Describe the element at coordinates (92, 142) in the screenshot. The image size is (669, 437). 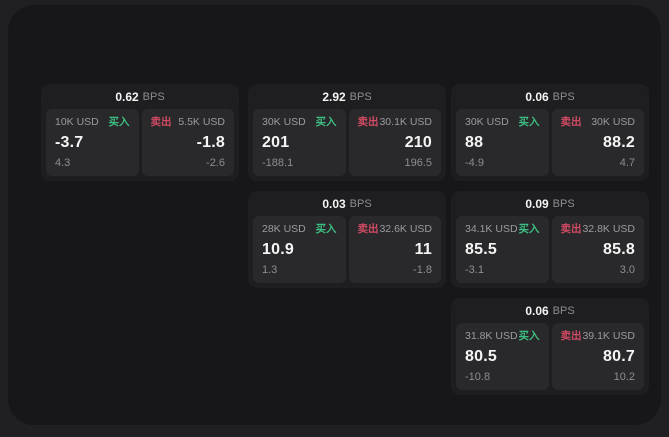
I see `buy-tile: 10K USD 买入 -3.7 4.3` at that location.